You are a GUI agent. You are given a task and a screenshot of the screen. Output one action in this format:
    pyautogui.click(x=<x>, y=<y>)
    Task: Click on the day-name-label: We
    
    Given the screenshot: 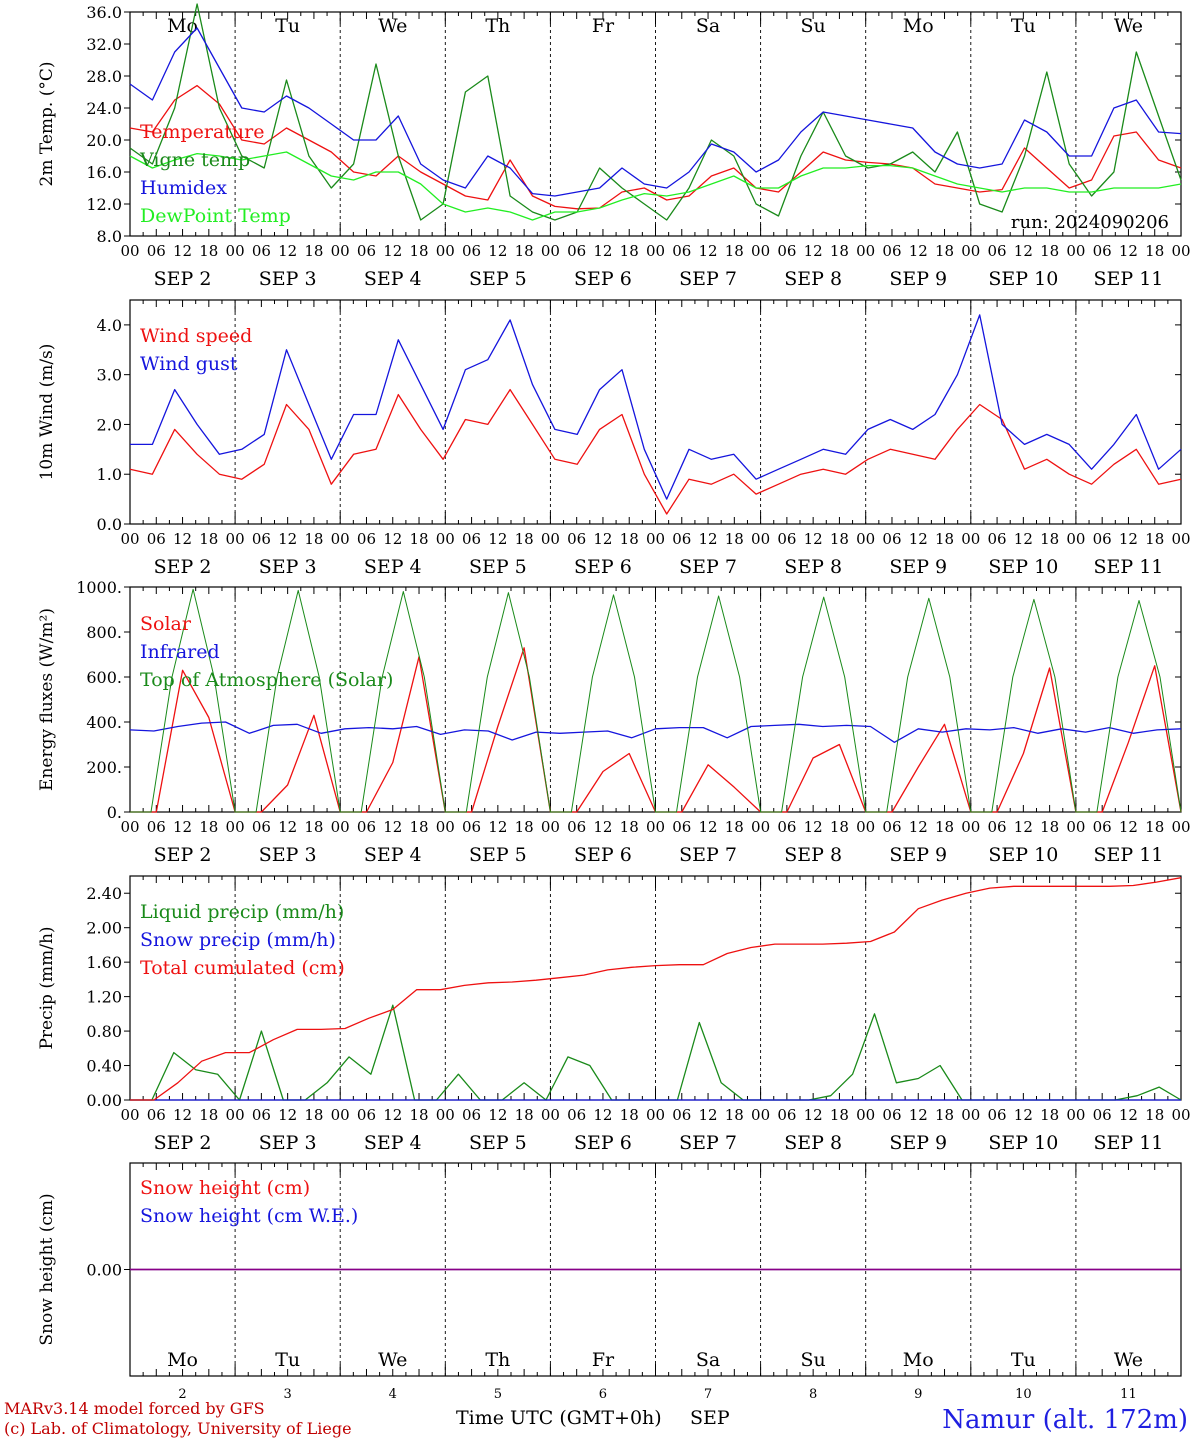 What is the action you would take?
    pyautogui.click(x=392, y=1360)
    